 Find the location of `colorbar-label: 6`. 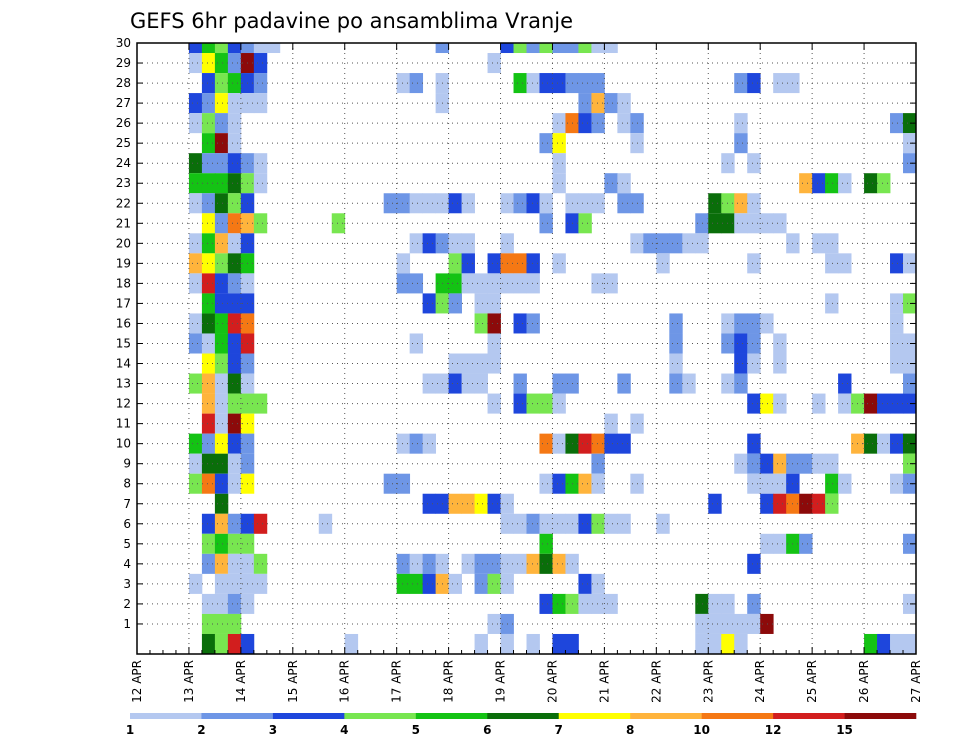

colorbar-label: 6 is located at coordinates (487, 730).